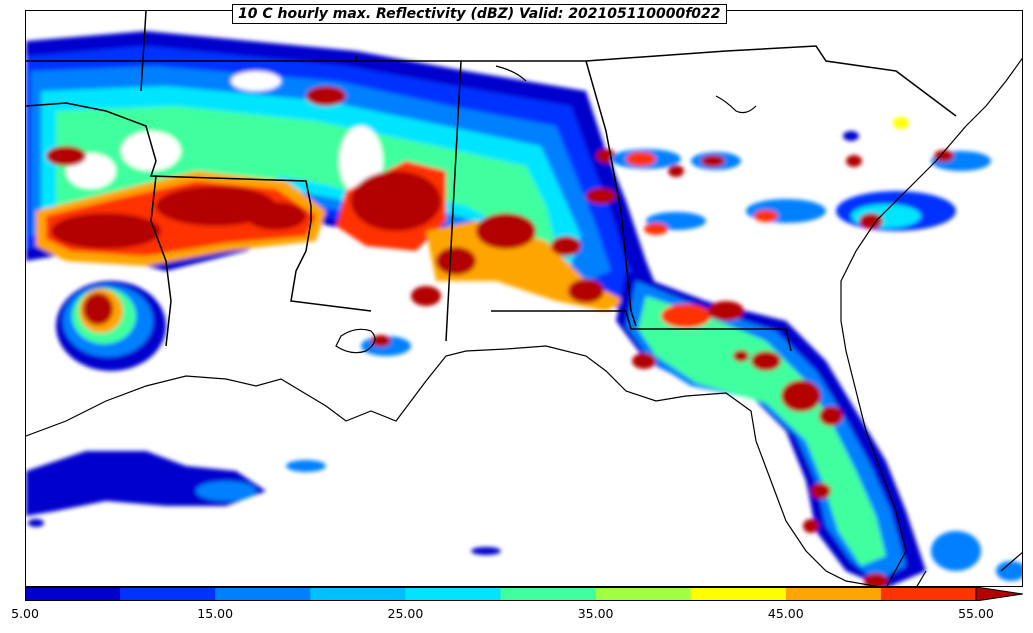 The height and width of the screenshot is (633, 1033). I want to click on colorbar-extend-arrow, so click(999, 594).